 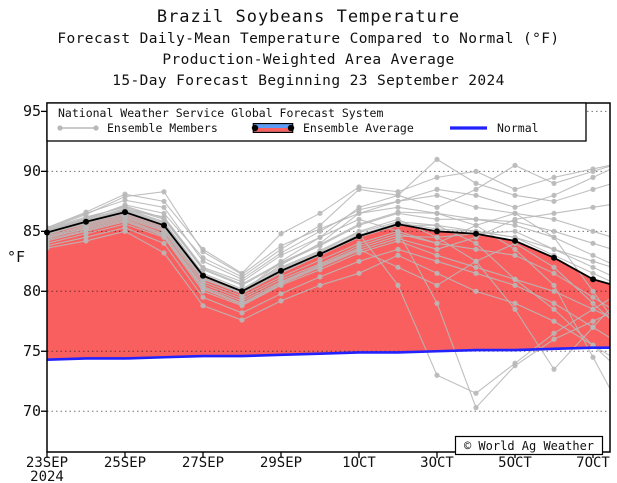 I want to click on x-tick-label: 23SEP, so click(x=47, y=463).